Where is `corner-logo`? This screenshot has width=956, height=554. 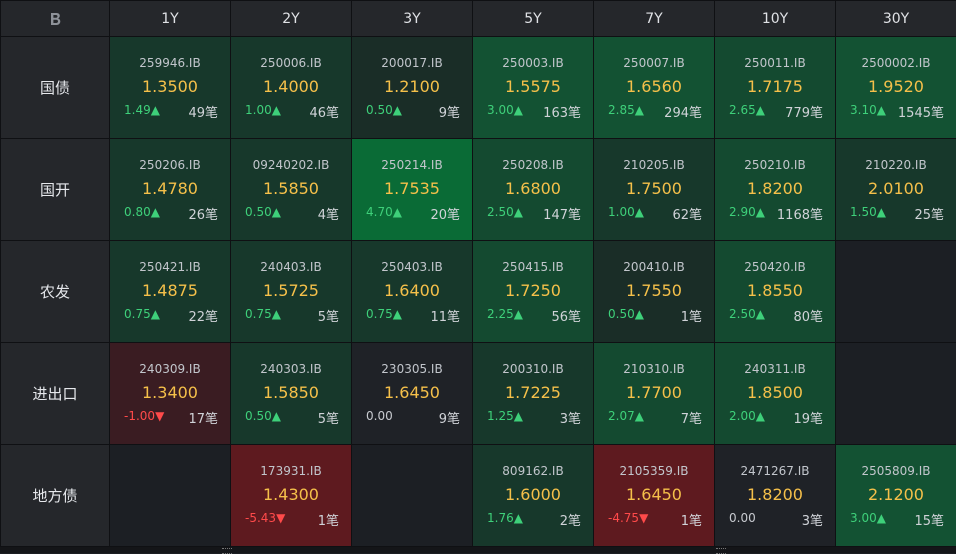 corner-logo is located at coordinates (55, 18).